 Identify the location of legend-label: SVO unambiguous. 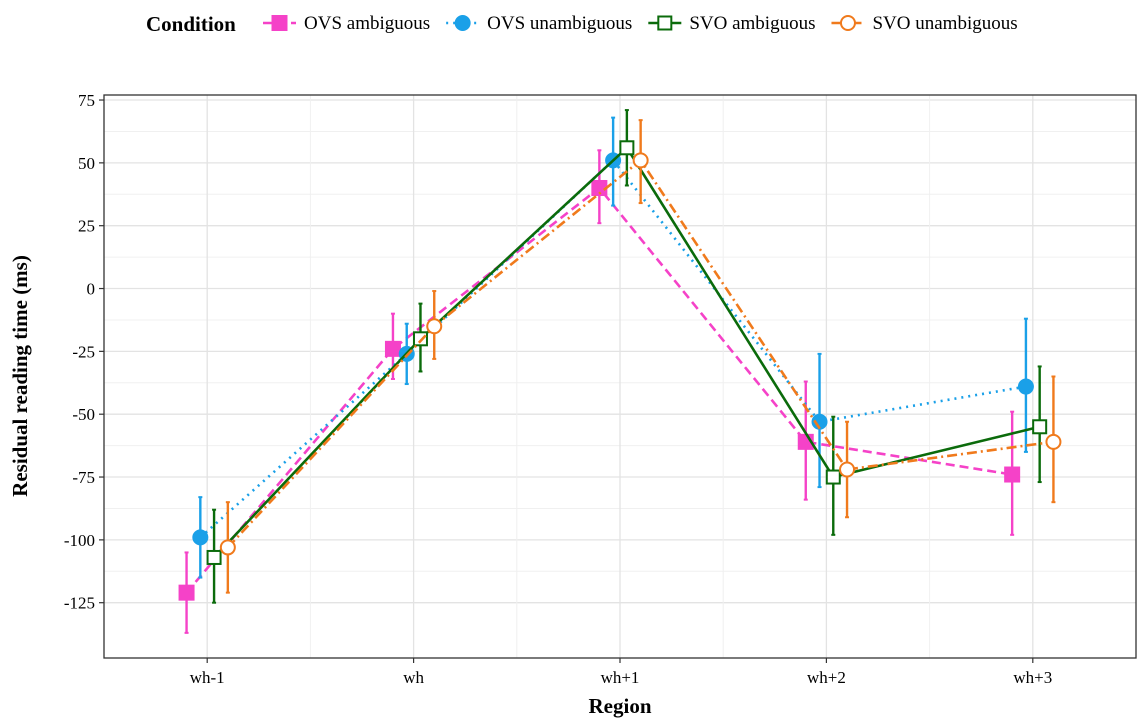
(944, 23).